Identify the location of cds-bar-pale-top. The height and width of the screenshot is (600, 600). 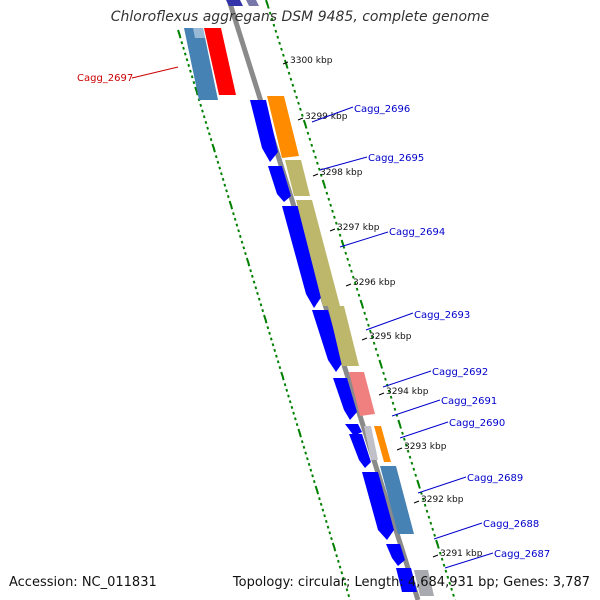
(199, 33).